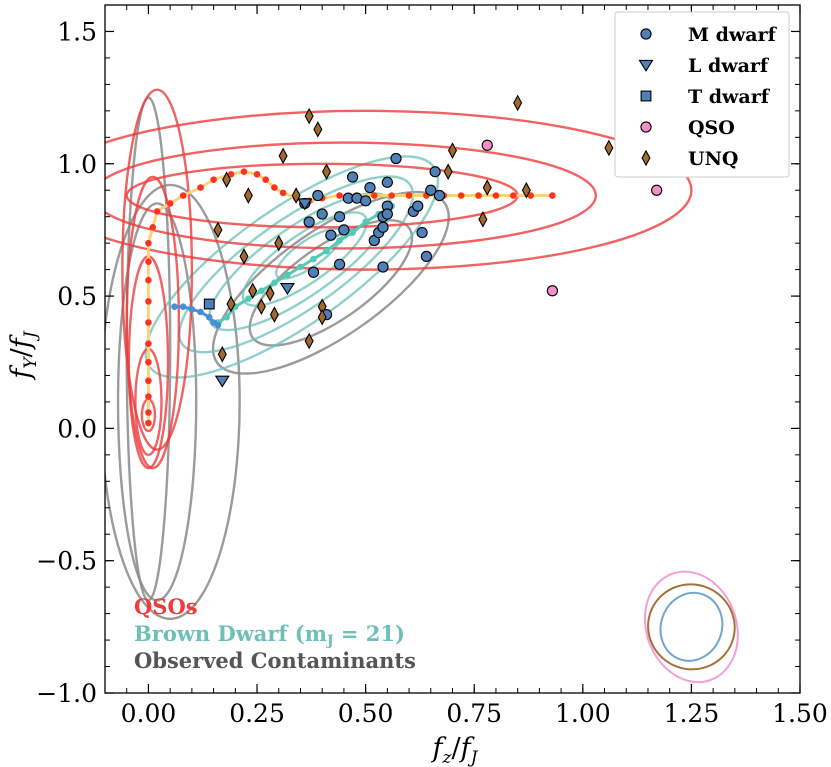  Describe the element at coordinates (209, 304) in the screenshot. I see `t-dwarf-point` at that location.